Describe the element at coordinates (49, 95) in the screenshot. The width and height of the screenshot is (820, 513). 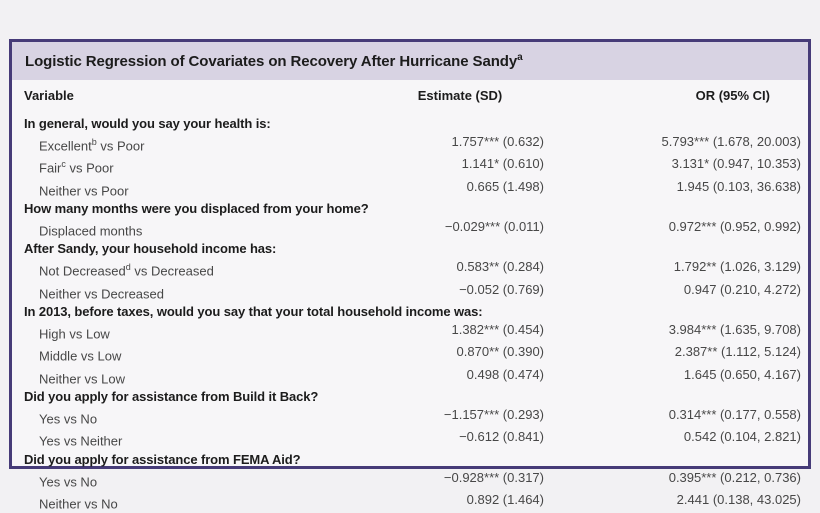
I see `column-header-variable: Variable` at that location.